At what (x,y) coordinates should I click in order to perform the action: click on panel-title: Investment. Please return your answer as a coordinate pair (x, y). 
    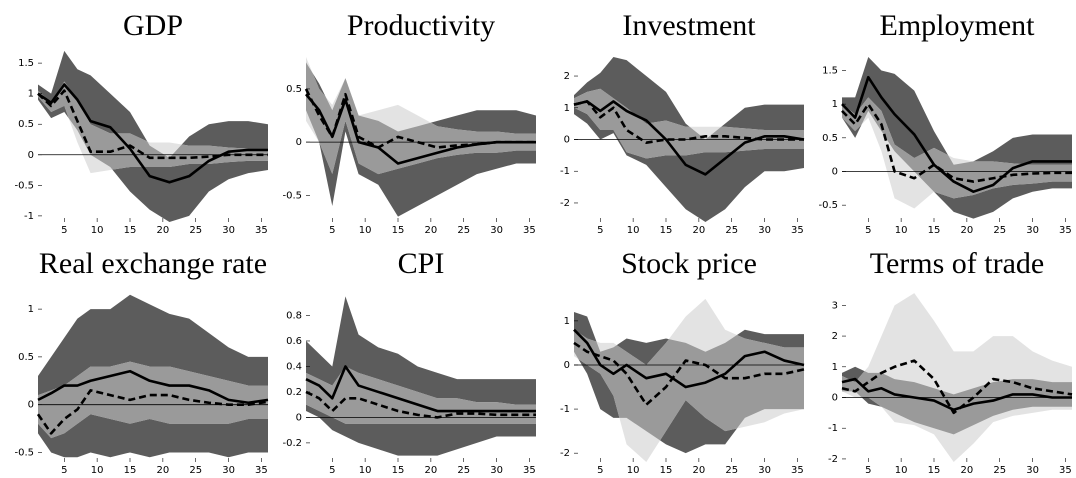
    Looking at the image, I should click on (689, 25).